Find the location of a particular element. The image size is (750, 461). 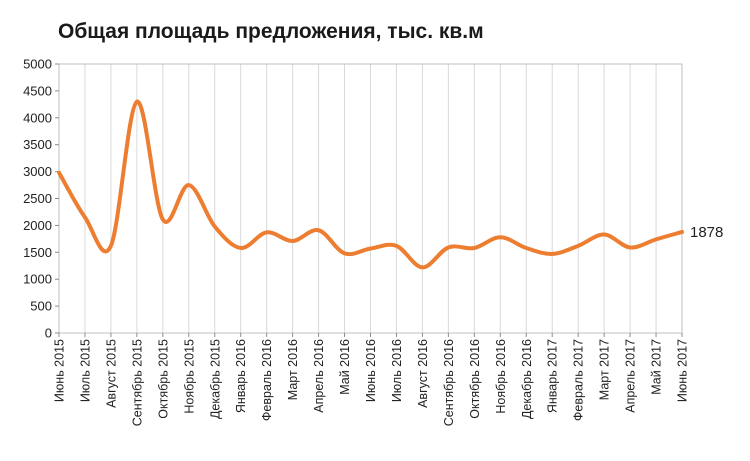

x-tick-label: Июль 2015 is located at coordinates (85, 370).